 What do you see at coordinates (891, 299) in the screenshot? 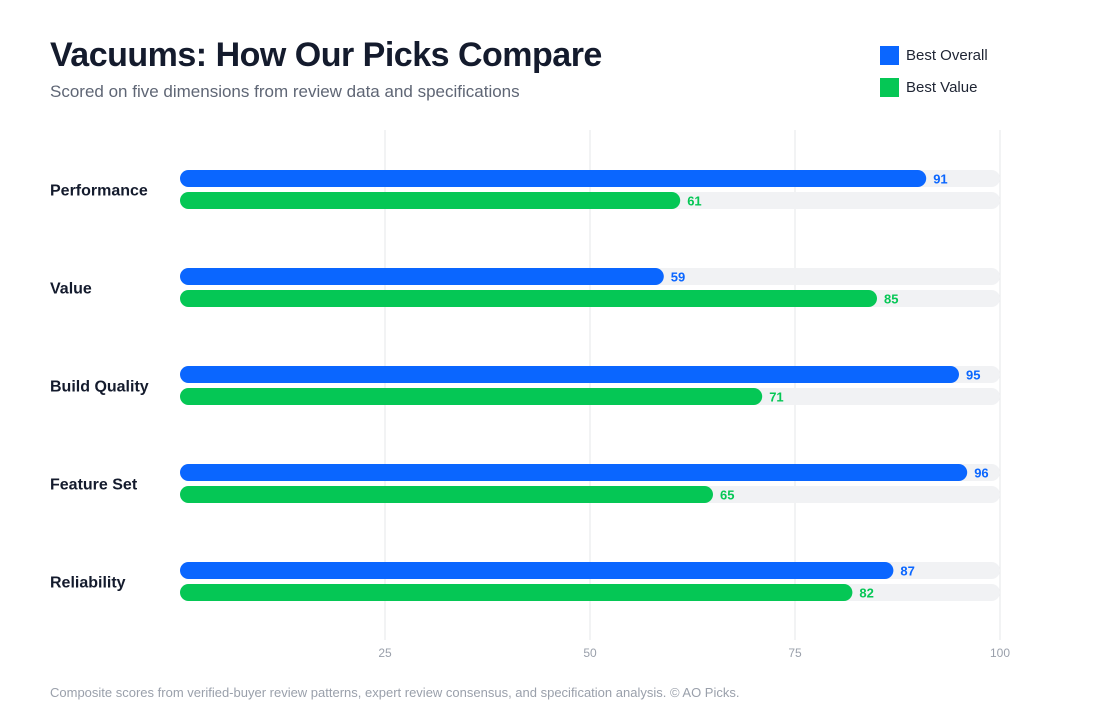
I see `data-label-value-best-value: 85` at bounding box center [891, 299].